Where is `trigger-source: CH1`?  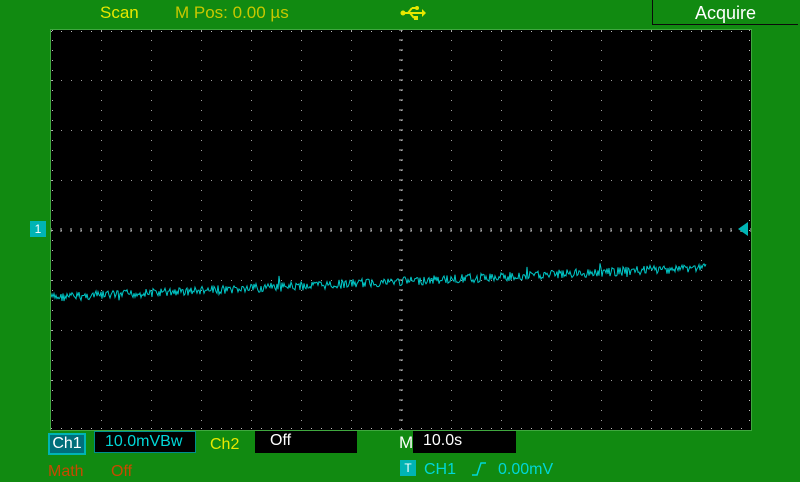
trigger-source: CH1 is located at coordinates (440, 469).